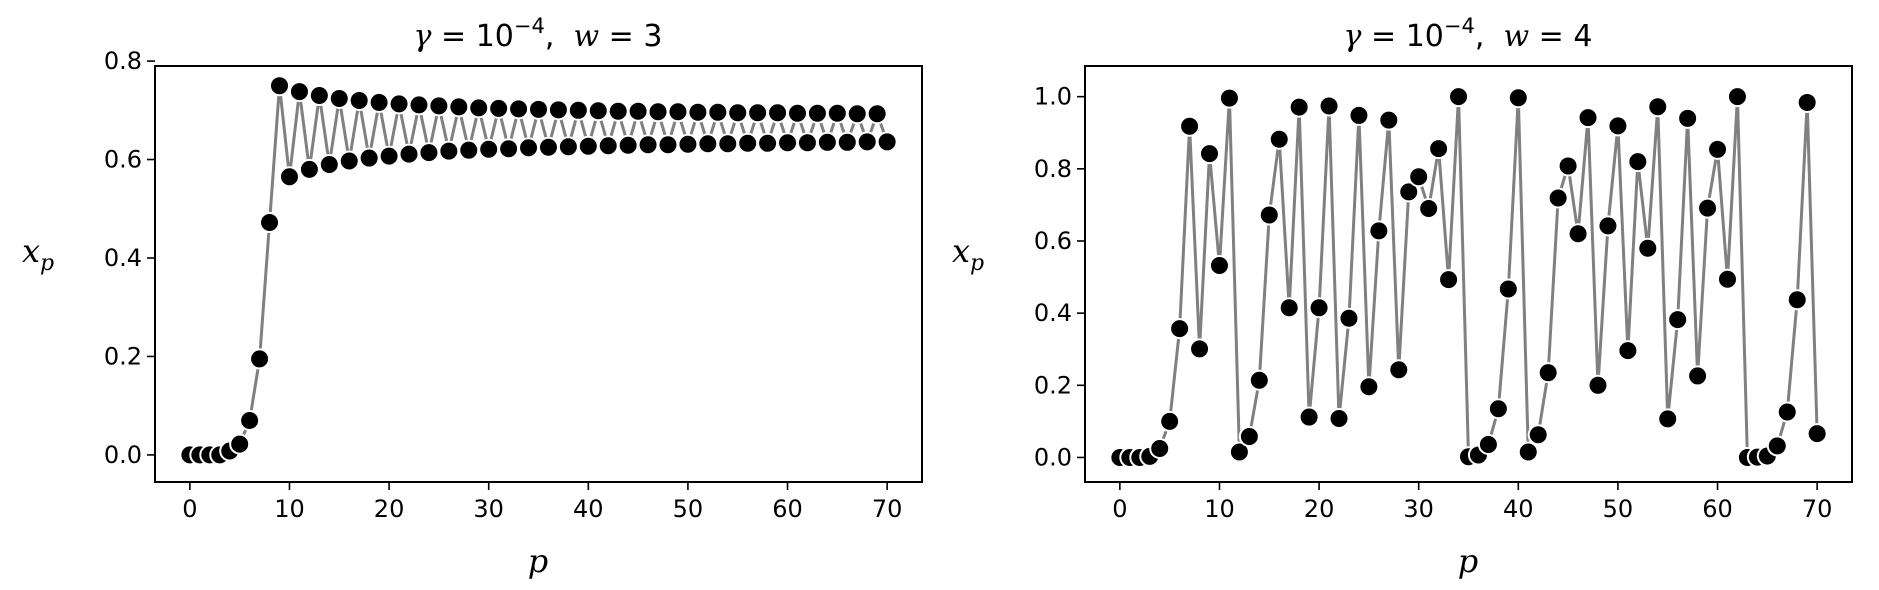 This screenshot has height=590, width=1879. What do you see at coordinates (123, 356) in the screenshot?
I see `y-tick-label-left: 0.2` at bounding box center [123, 356].